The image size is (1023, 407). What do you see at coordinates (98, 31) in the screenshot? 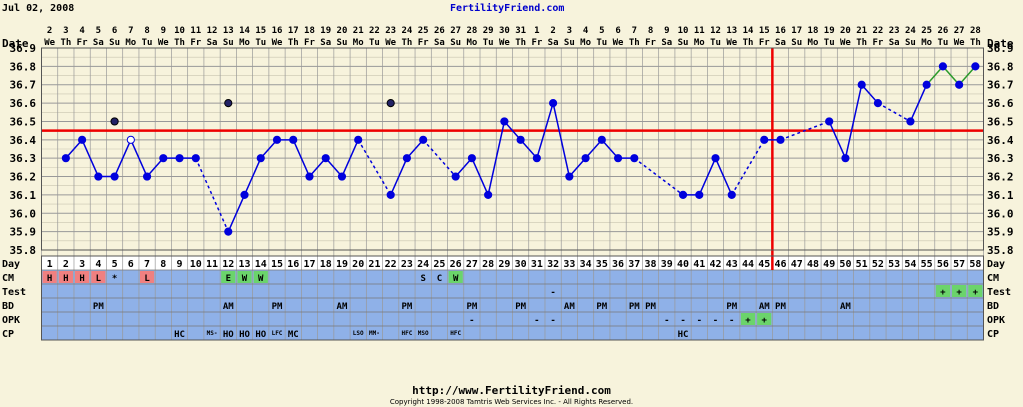
I see `date-label: 5` at bounding box center [98, 31].